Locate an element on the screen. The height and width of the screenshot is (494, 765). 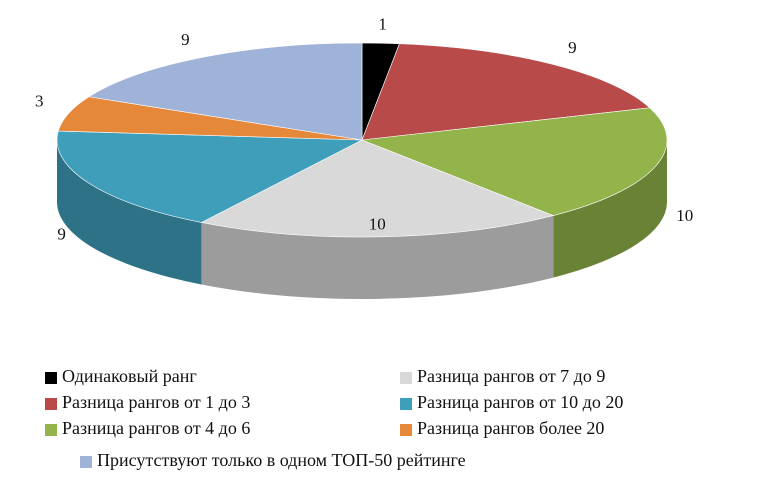
legend-label: Разница рангов от 4 до 6 is located at coordinates (156, 428).